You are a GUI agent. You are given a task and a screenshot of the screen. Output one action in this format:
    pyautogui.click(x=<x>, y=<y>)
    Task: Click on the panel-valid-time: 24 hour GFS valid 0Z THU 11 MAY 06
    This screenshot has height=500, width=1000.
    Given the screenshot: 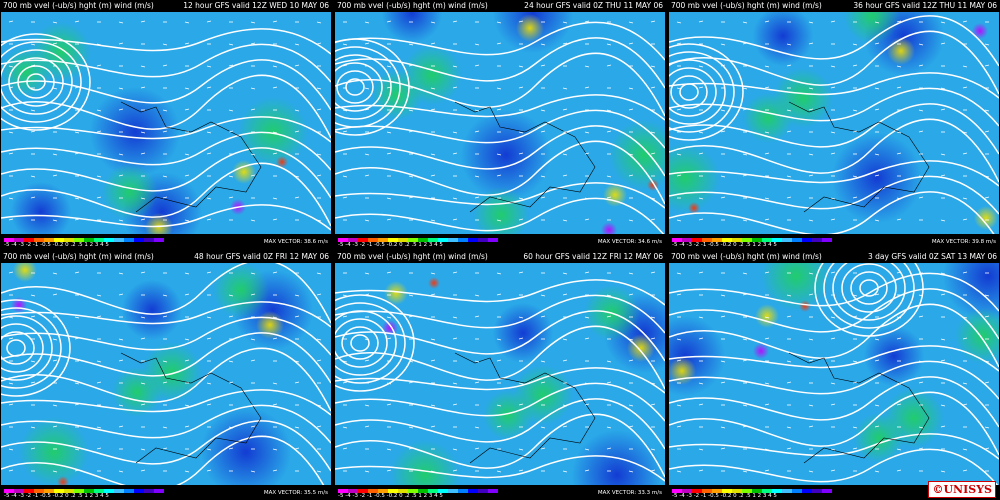 What is the action you would take?
    pyautogui.click(x=593, y=5)
    